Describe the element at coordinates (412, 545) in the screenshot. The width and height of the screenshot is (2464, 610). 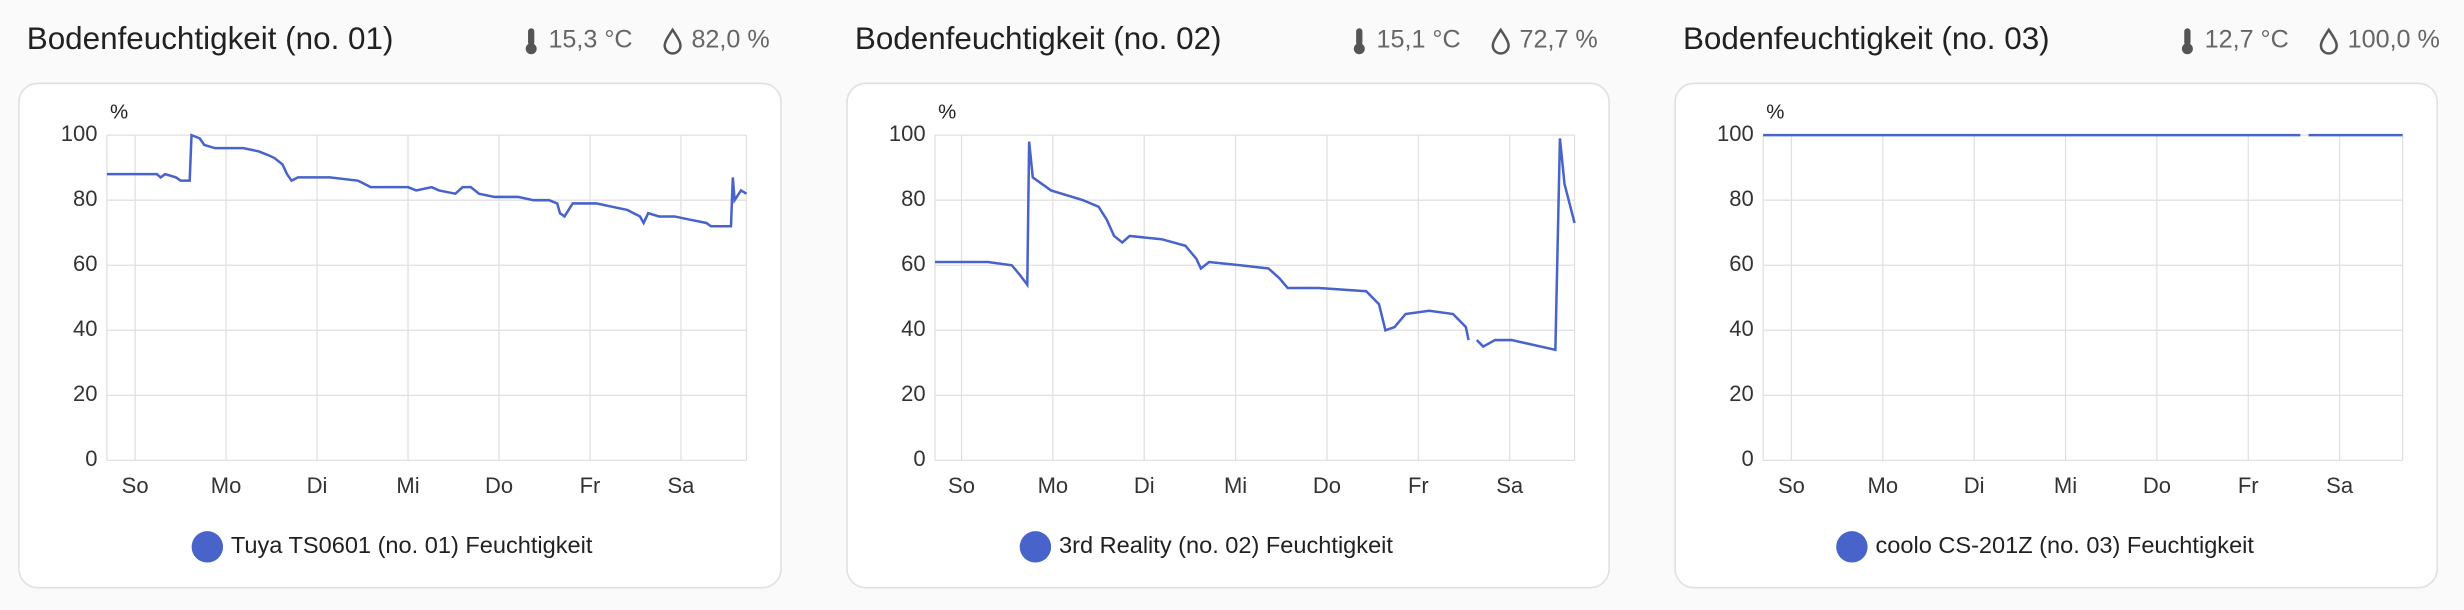
I see `legend-label: Tuya TS0601 (no. 01) Feuchtigkeit` at that location.